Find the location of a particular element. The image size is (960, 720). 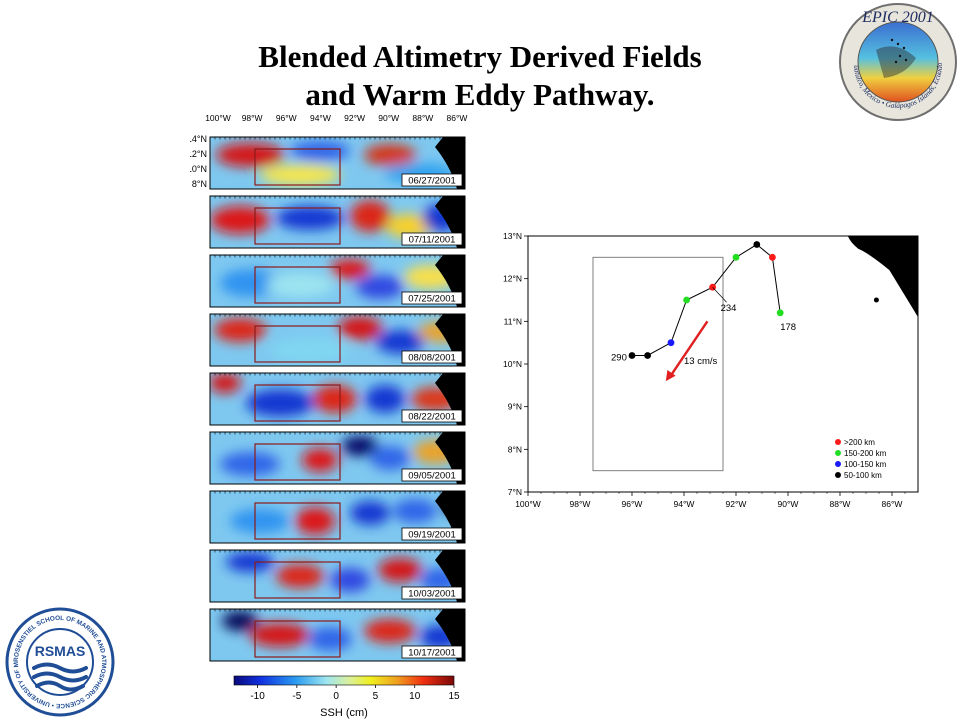

legend-label: 50-100 km is located at coordinates (863, 475).